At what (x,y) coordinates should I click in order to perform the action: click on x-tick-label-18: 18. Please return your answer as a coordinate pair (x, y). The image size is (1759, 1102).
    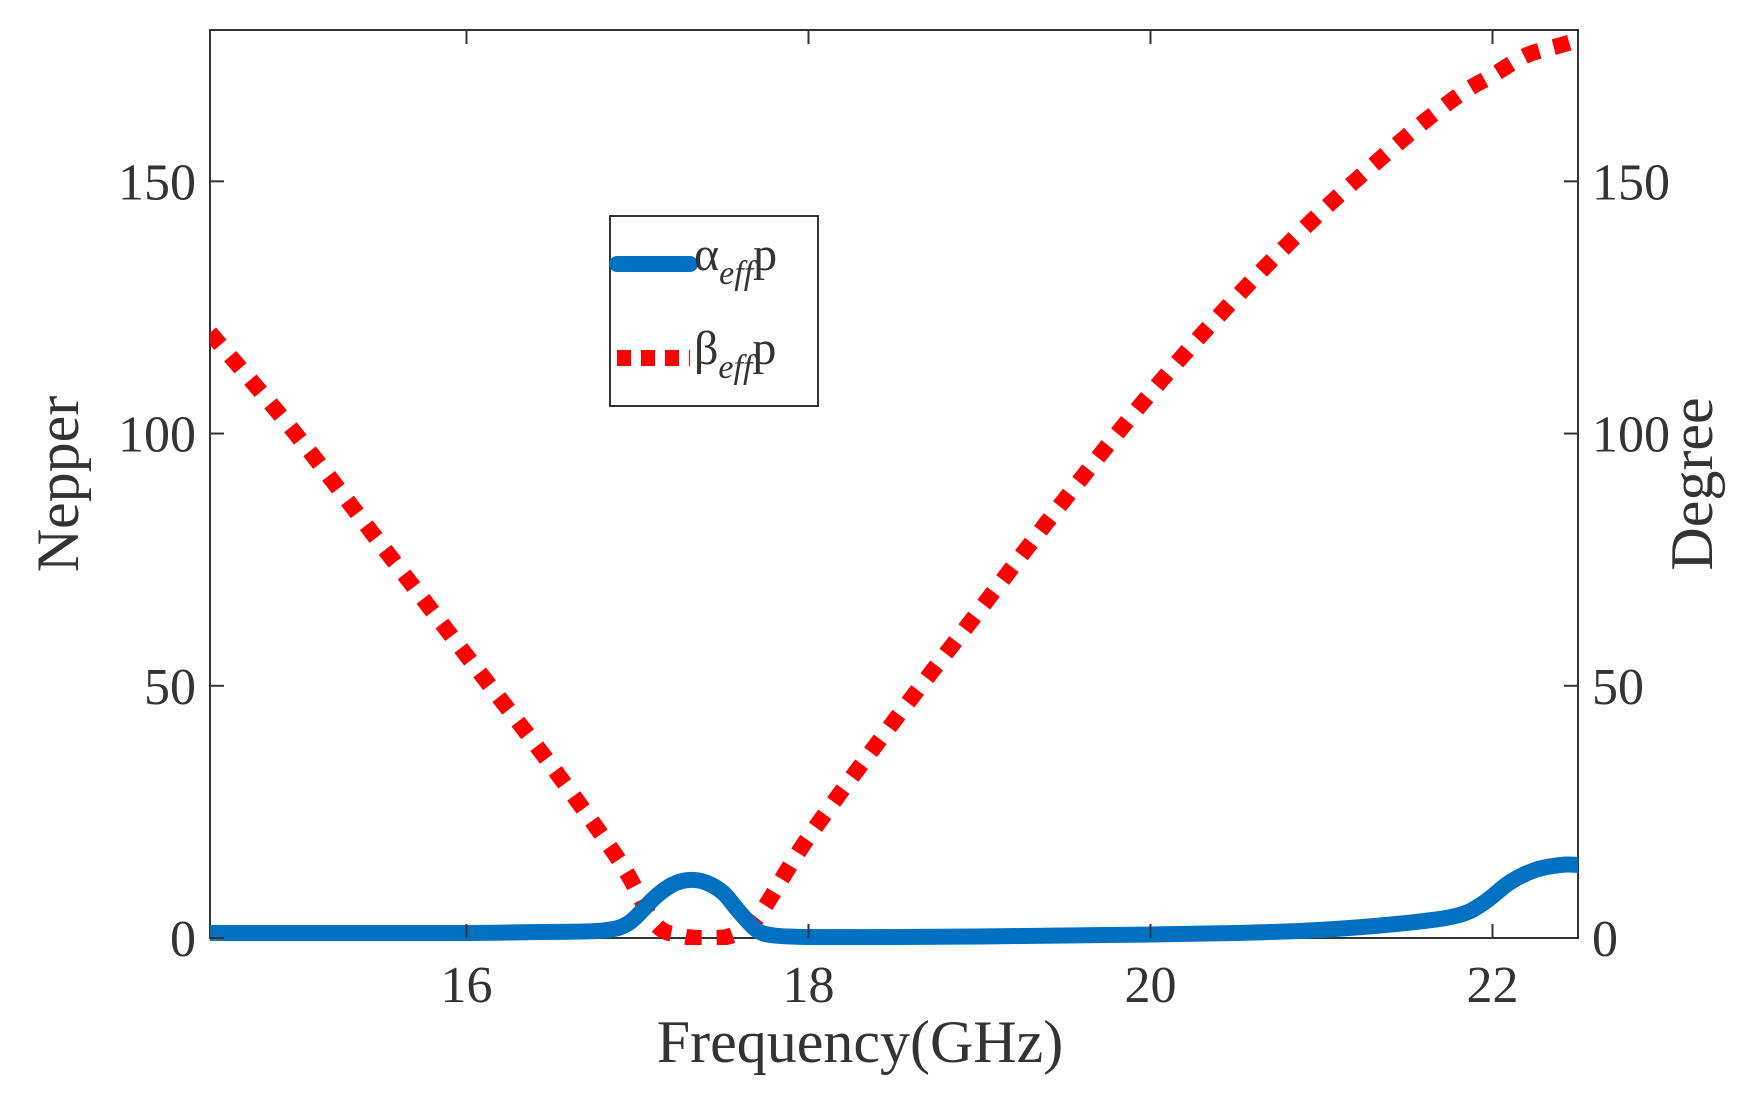
    Looking at the image, I should click on (809, 985).